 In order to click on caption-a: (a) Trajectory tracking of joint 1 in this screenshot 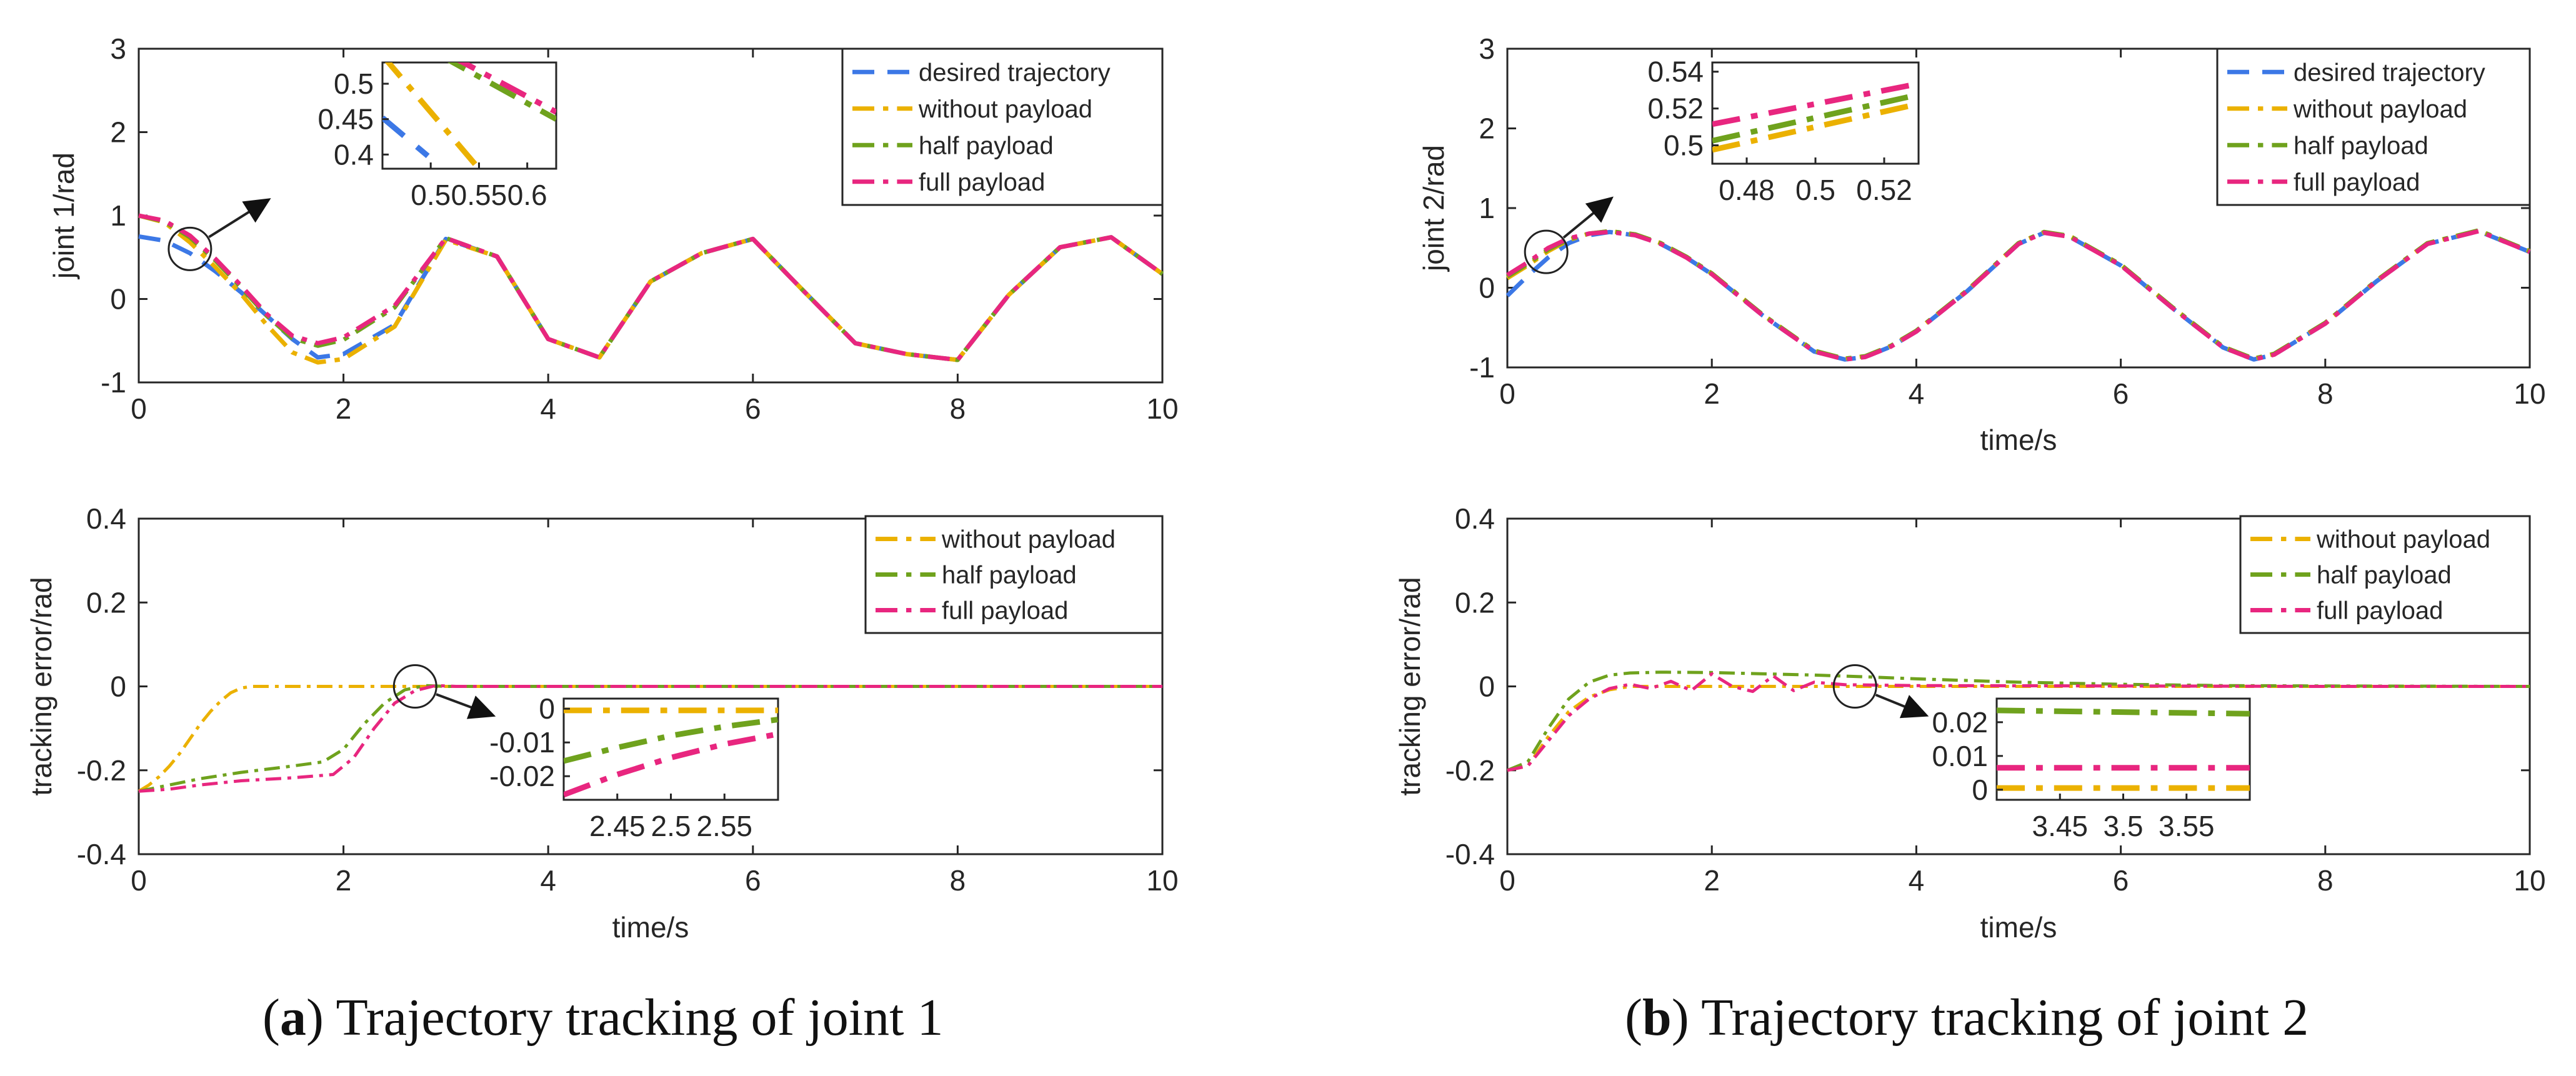, I will do `click(603, 1018)`.